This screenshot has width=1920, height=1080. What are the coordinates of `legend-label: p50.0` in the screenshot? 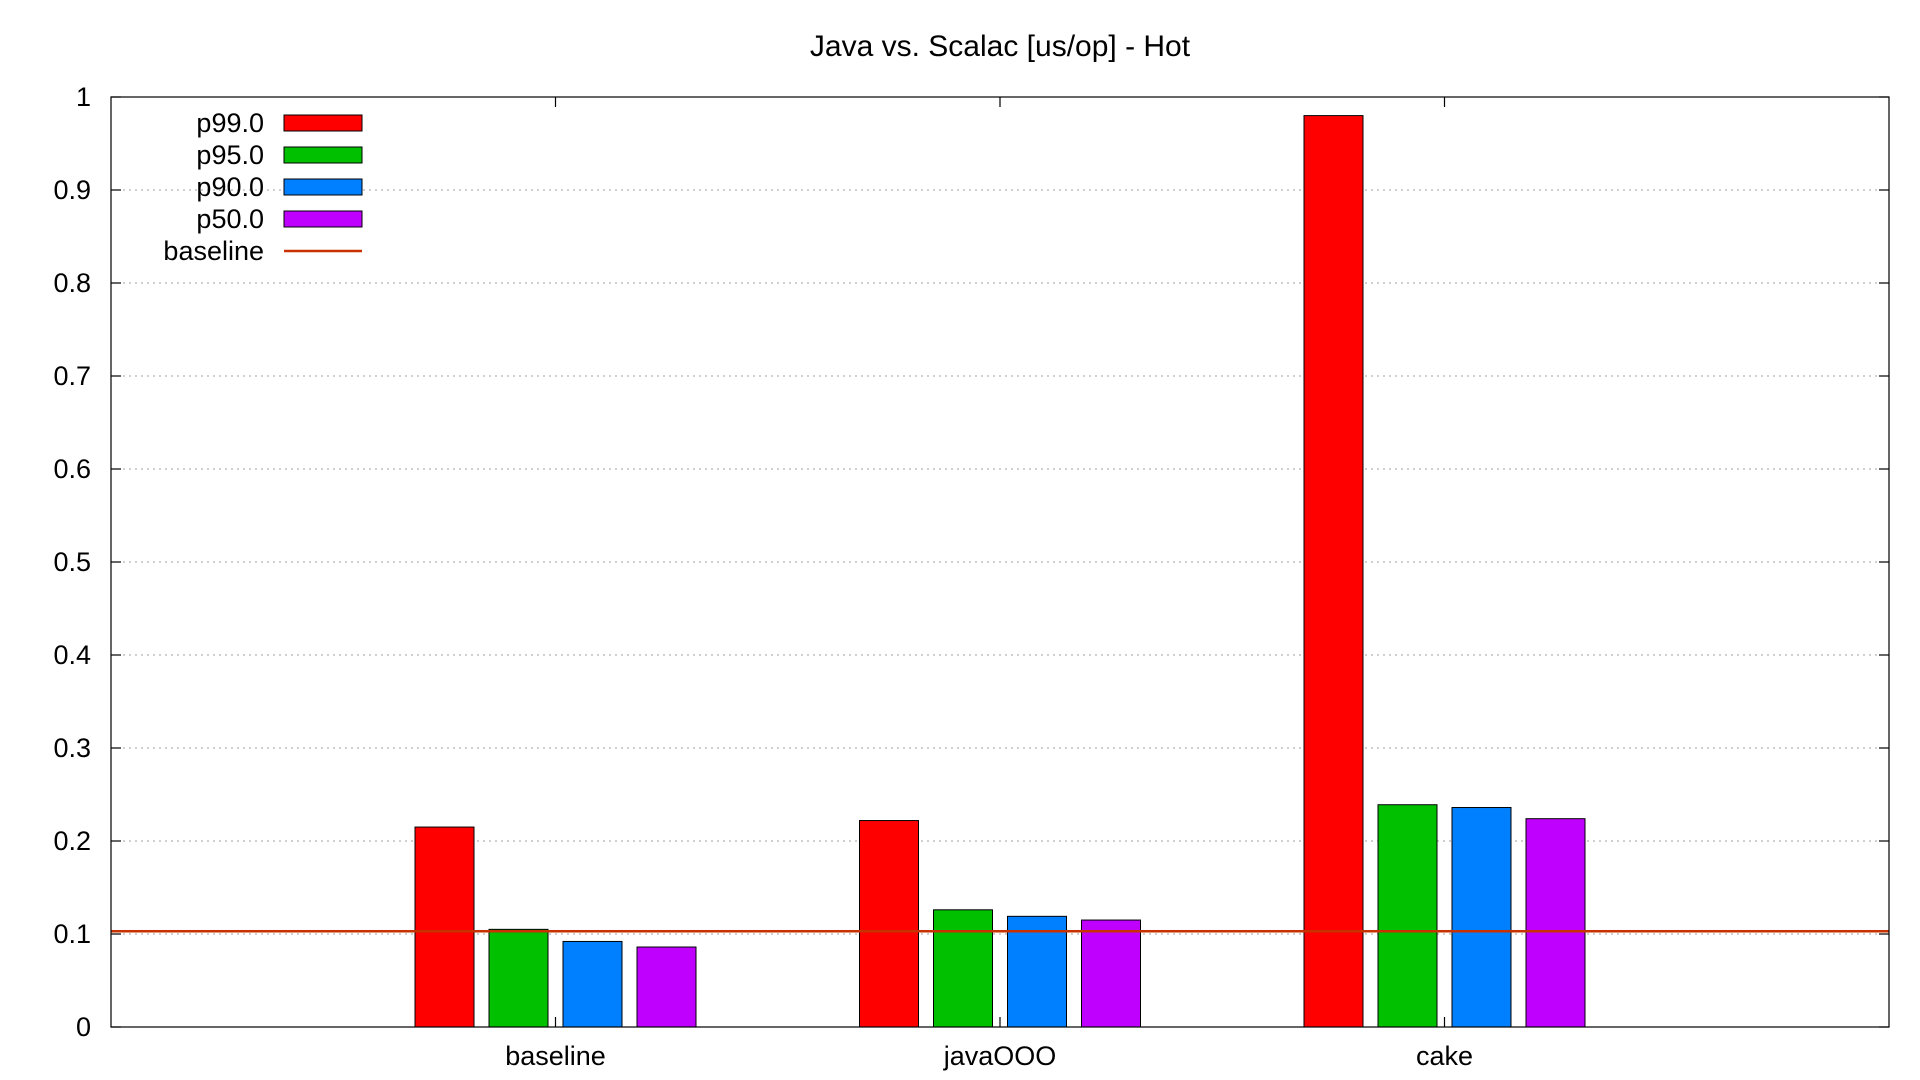 It's located at (230, 219).